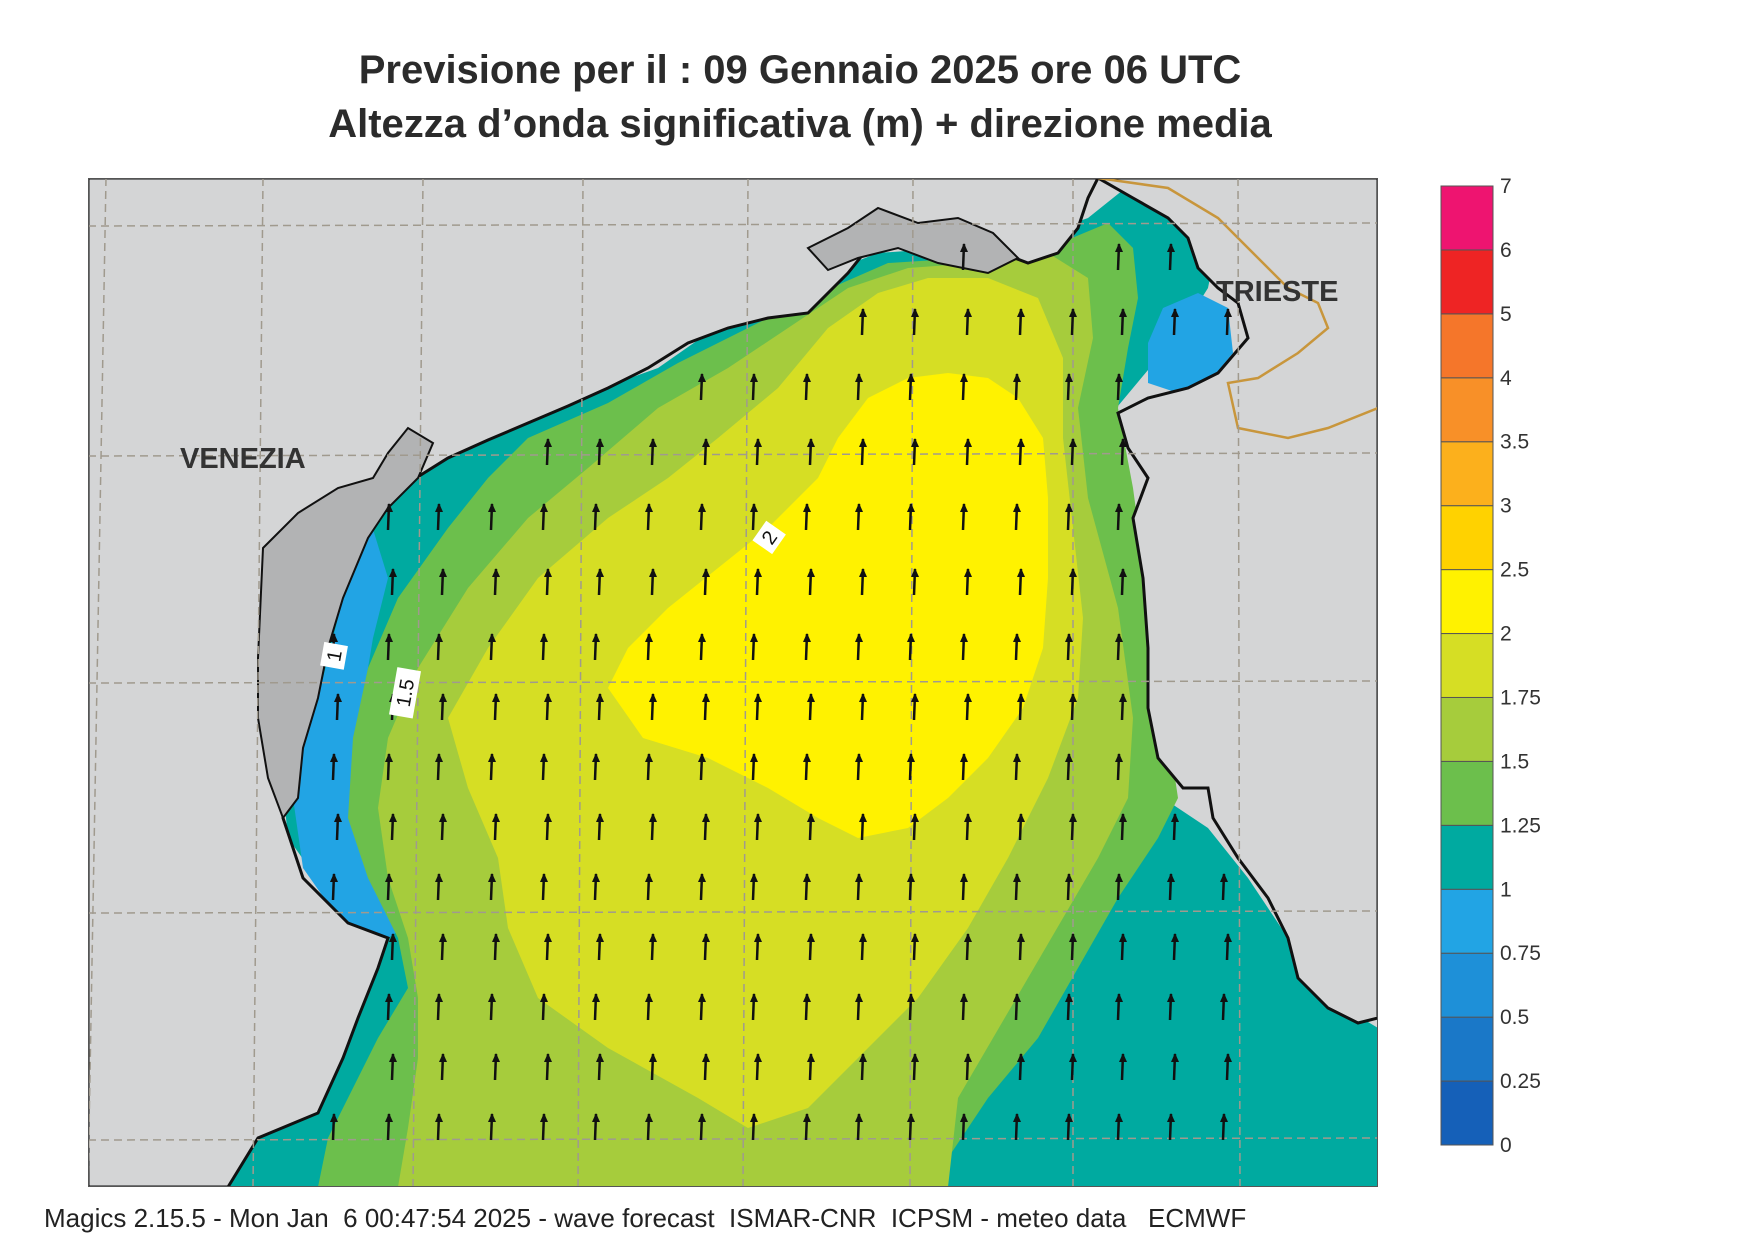 The image size is (1755, 1242). I want to click on legend-label-2: 2, so click(1506, 634).